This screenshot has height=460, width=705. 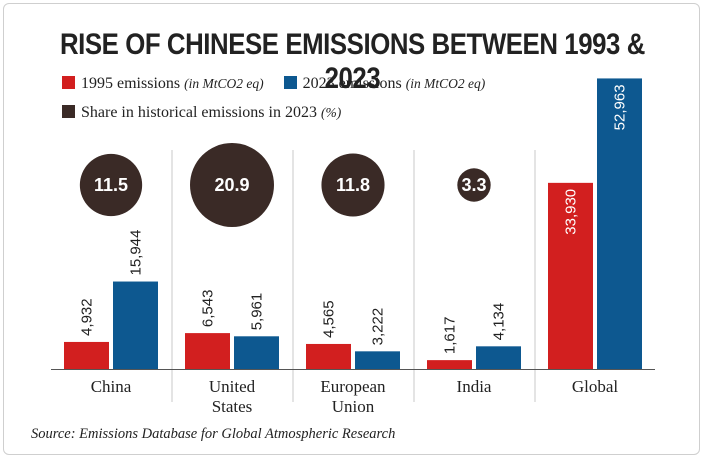 What do you see at coordinates (571, 212) in the screenshot?
I see `bar-value-label: 33,930` at bounding box center [571, 212].